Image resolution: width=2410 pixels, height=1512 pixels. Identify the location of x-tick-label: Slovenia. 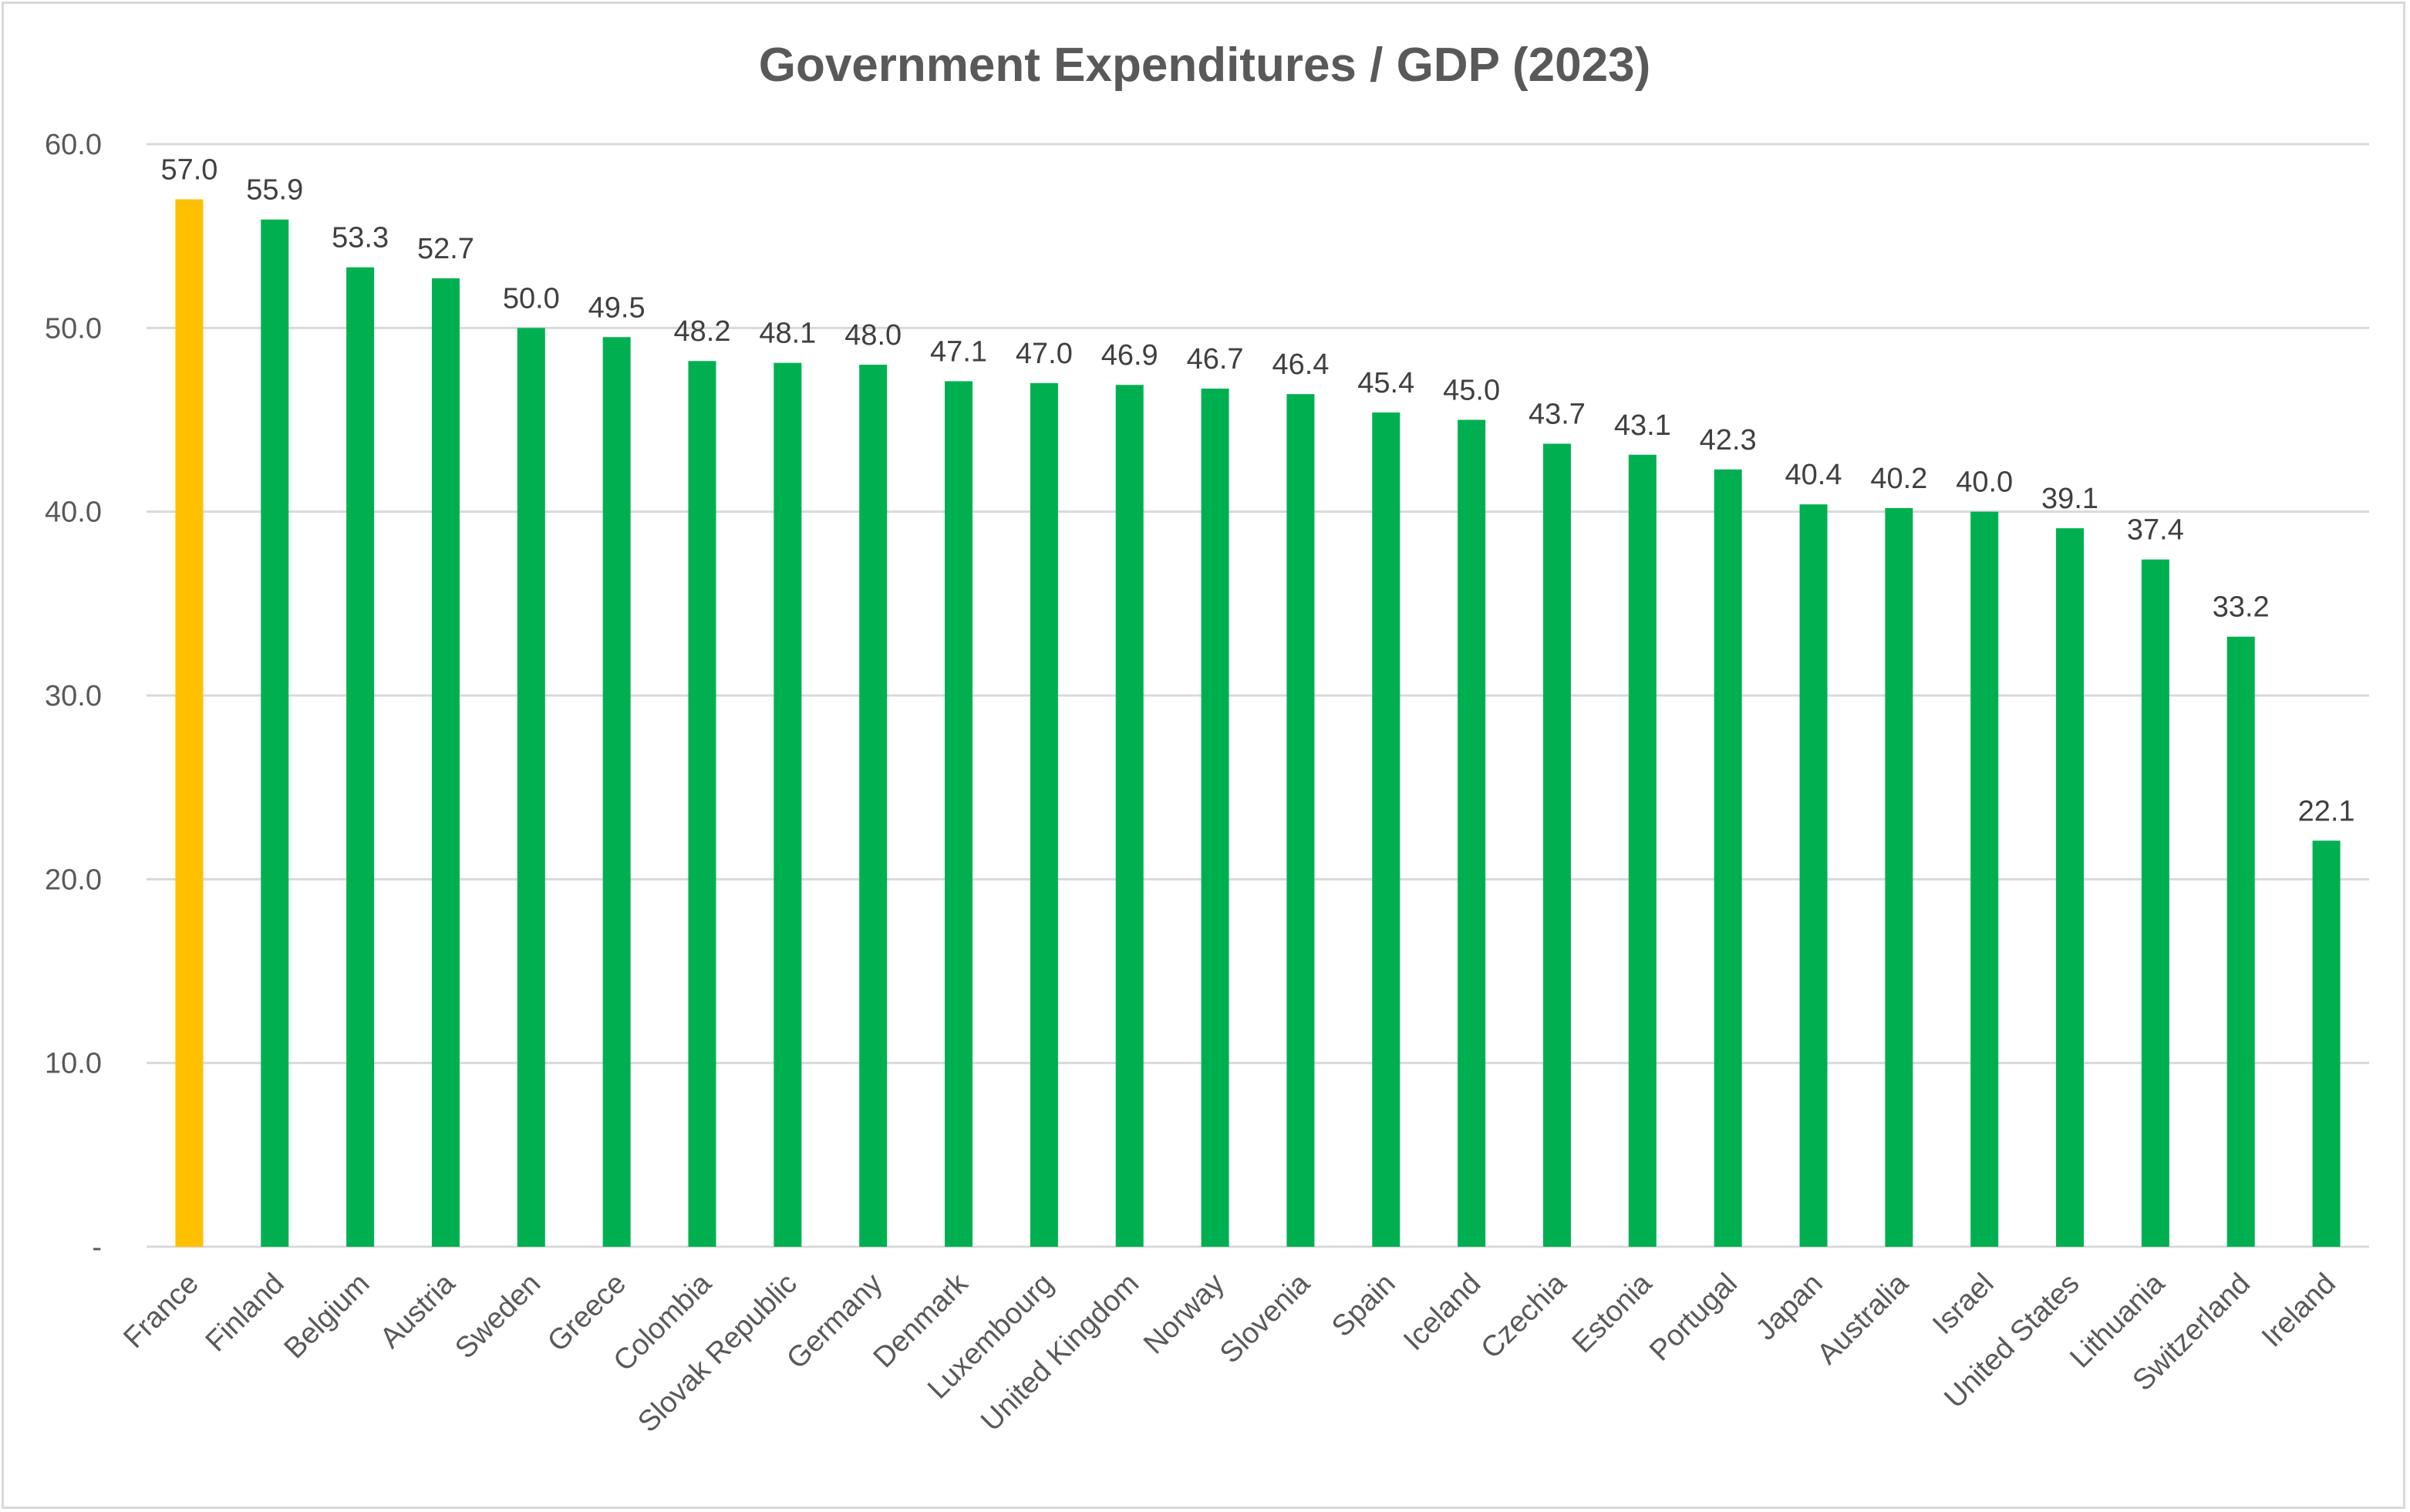
(1265, 1318).